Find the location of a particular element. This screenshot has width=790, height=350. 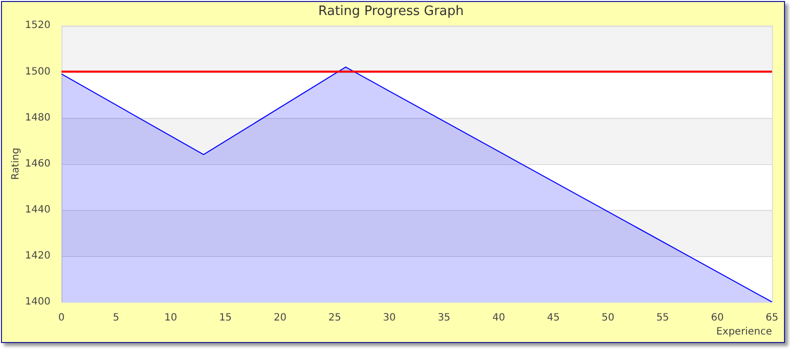

x-tick-label: 10 is located at coordinates (171, 318).